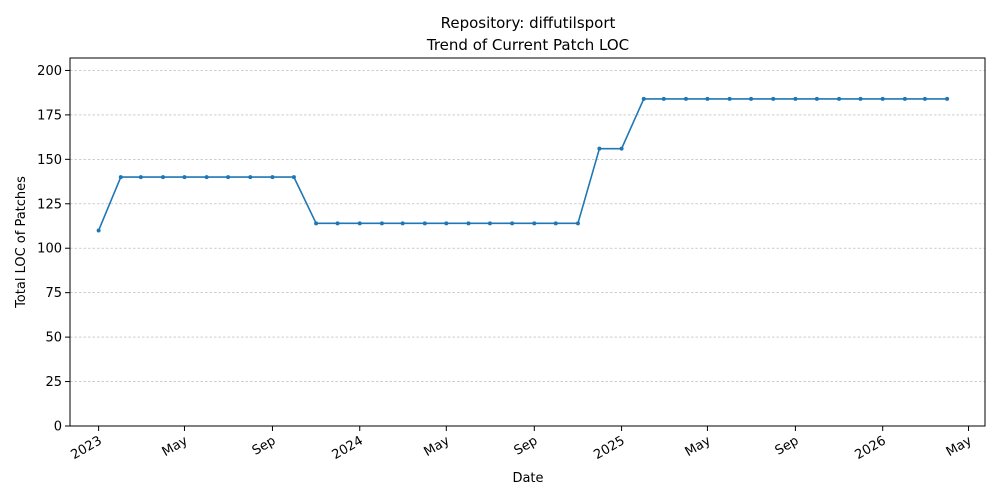 The width and height of the screenshot is (1000, 500). Describe the element at coordinates (49, 249) in the screenshot. I see `y-tick-label: 100` at that location.